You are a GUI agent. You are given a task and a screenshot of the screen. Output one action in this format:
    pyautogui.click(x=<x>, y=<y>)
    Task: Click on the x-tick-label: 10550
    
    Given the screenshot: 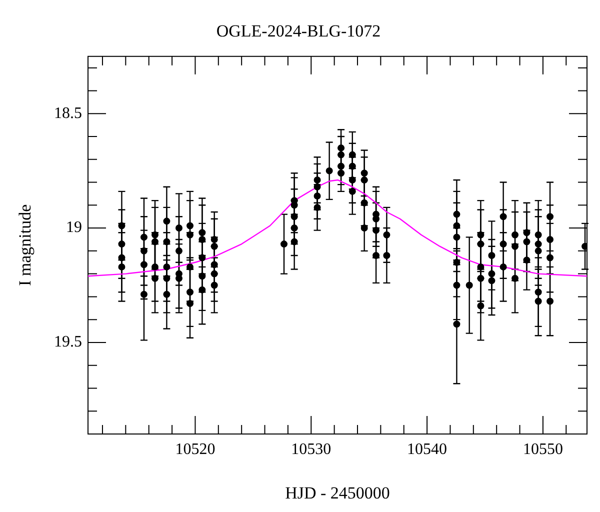 What is the action you would take?
    pyautogui.click(x=542, y=449)
    